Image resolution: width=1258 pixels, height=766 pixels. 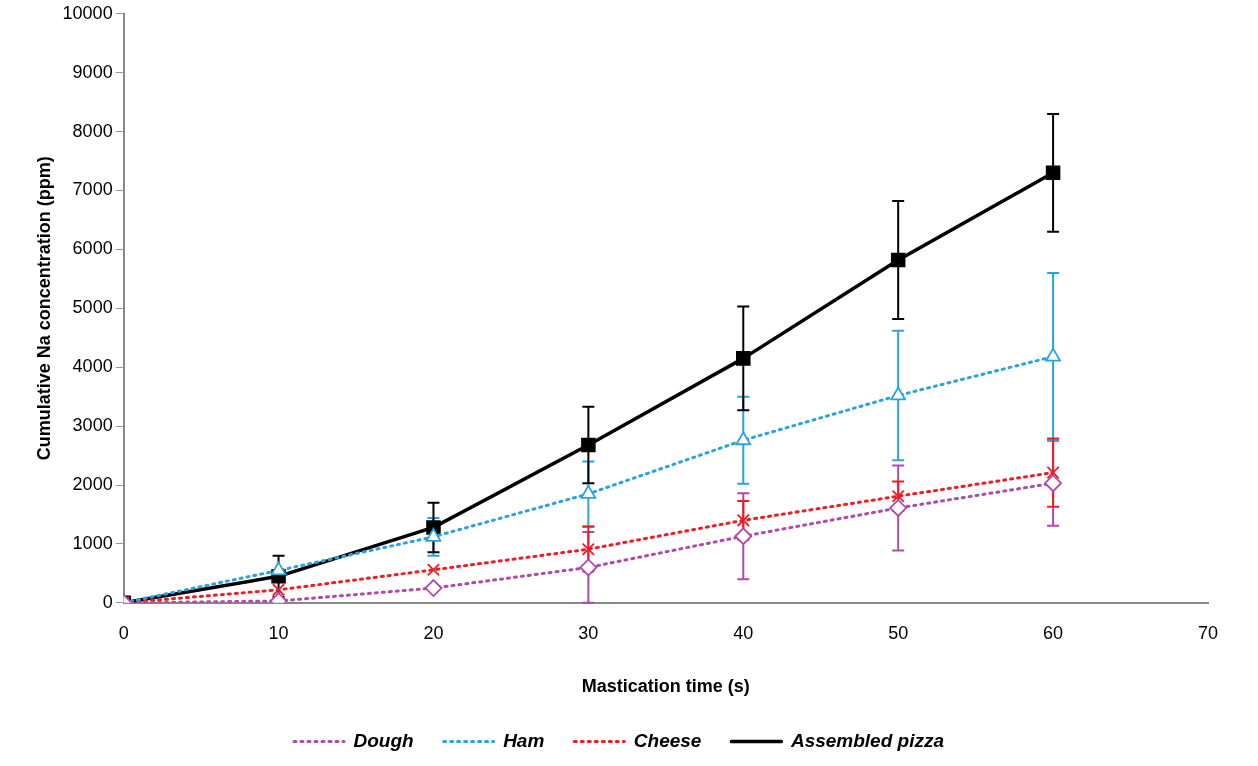 What do you see at coordinates (278, 632) in the screenshot?
I see `x-tick-label: 10` at bounding box center [278, 632].